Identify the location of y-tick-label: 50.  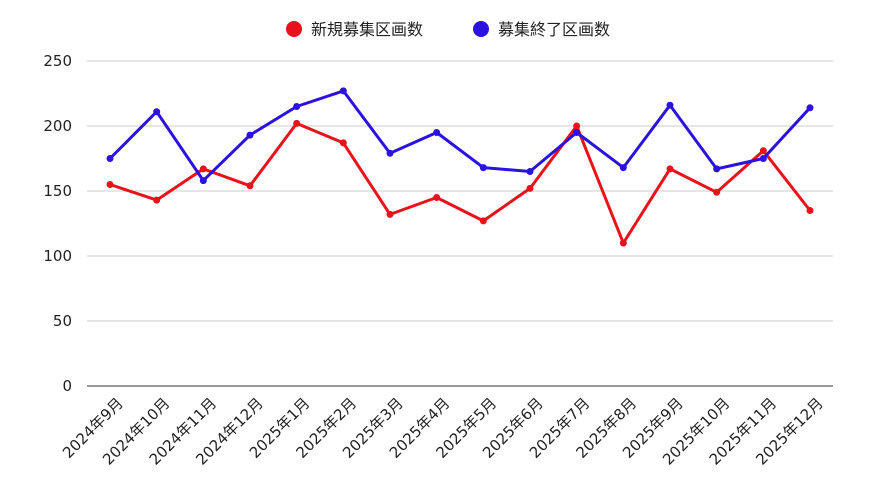
(62, 321).